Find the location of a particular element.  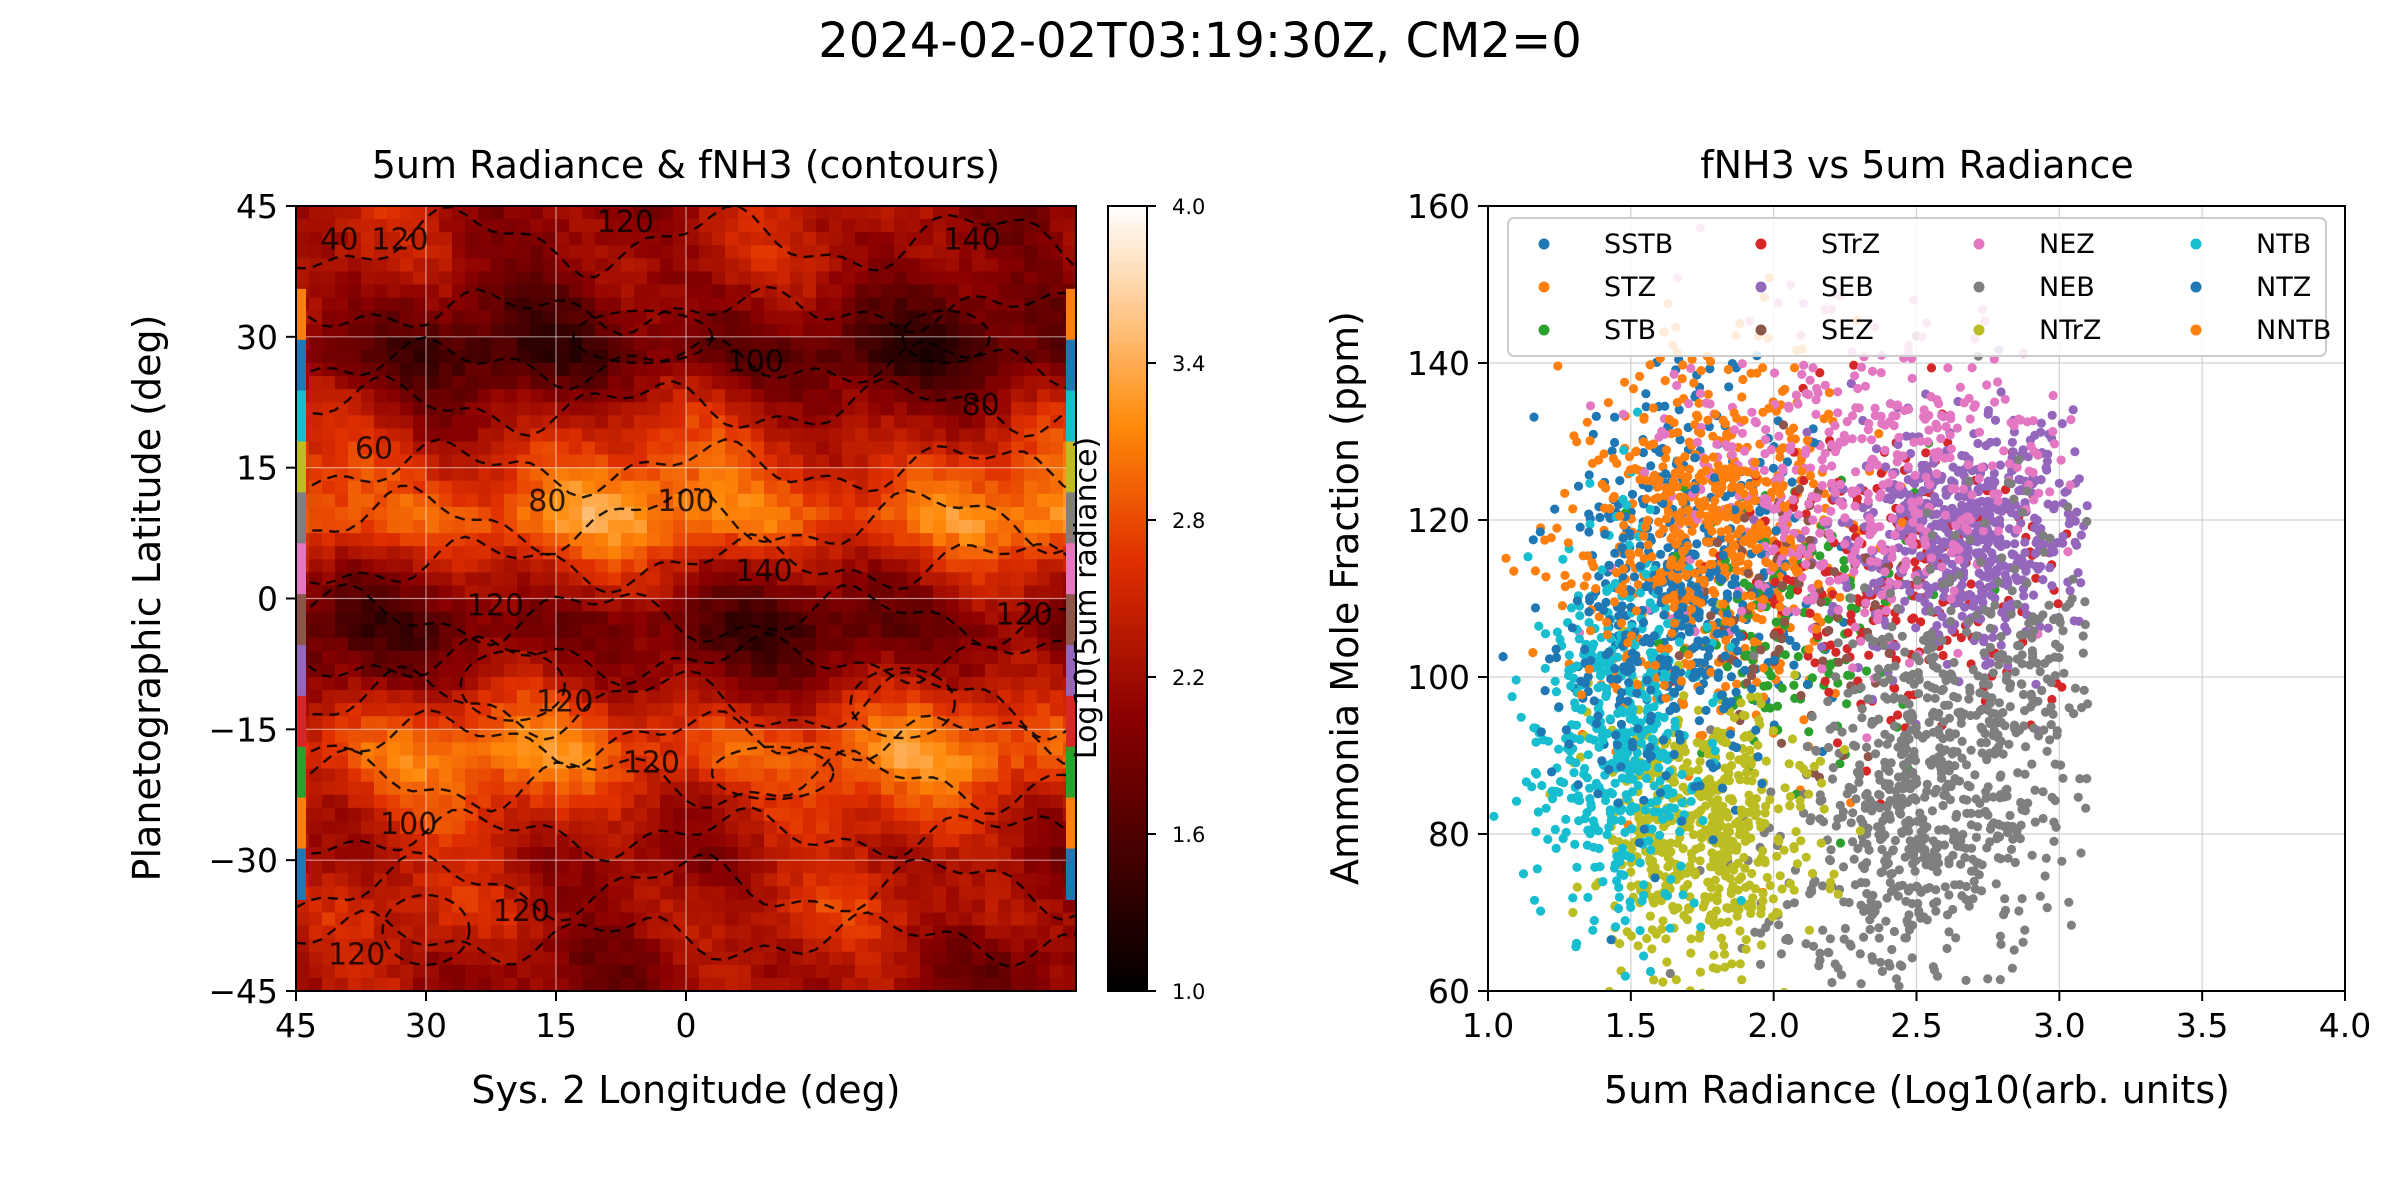

heat-y-tick-label: 45 is located at coordinates (257, 206).